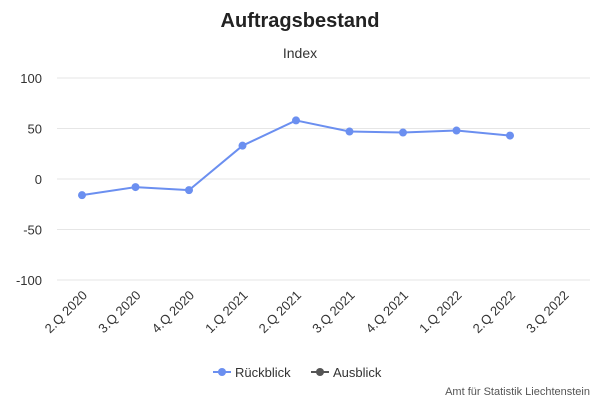 This screenshot has width=600, height=400. I want to click on y-axis: -100 -50 0 50 100, so click(29, 179).